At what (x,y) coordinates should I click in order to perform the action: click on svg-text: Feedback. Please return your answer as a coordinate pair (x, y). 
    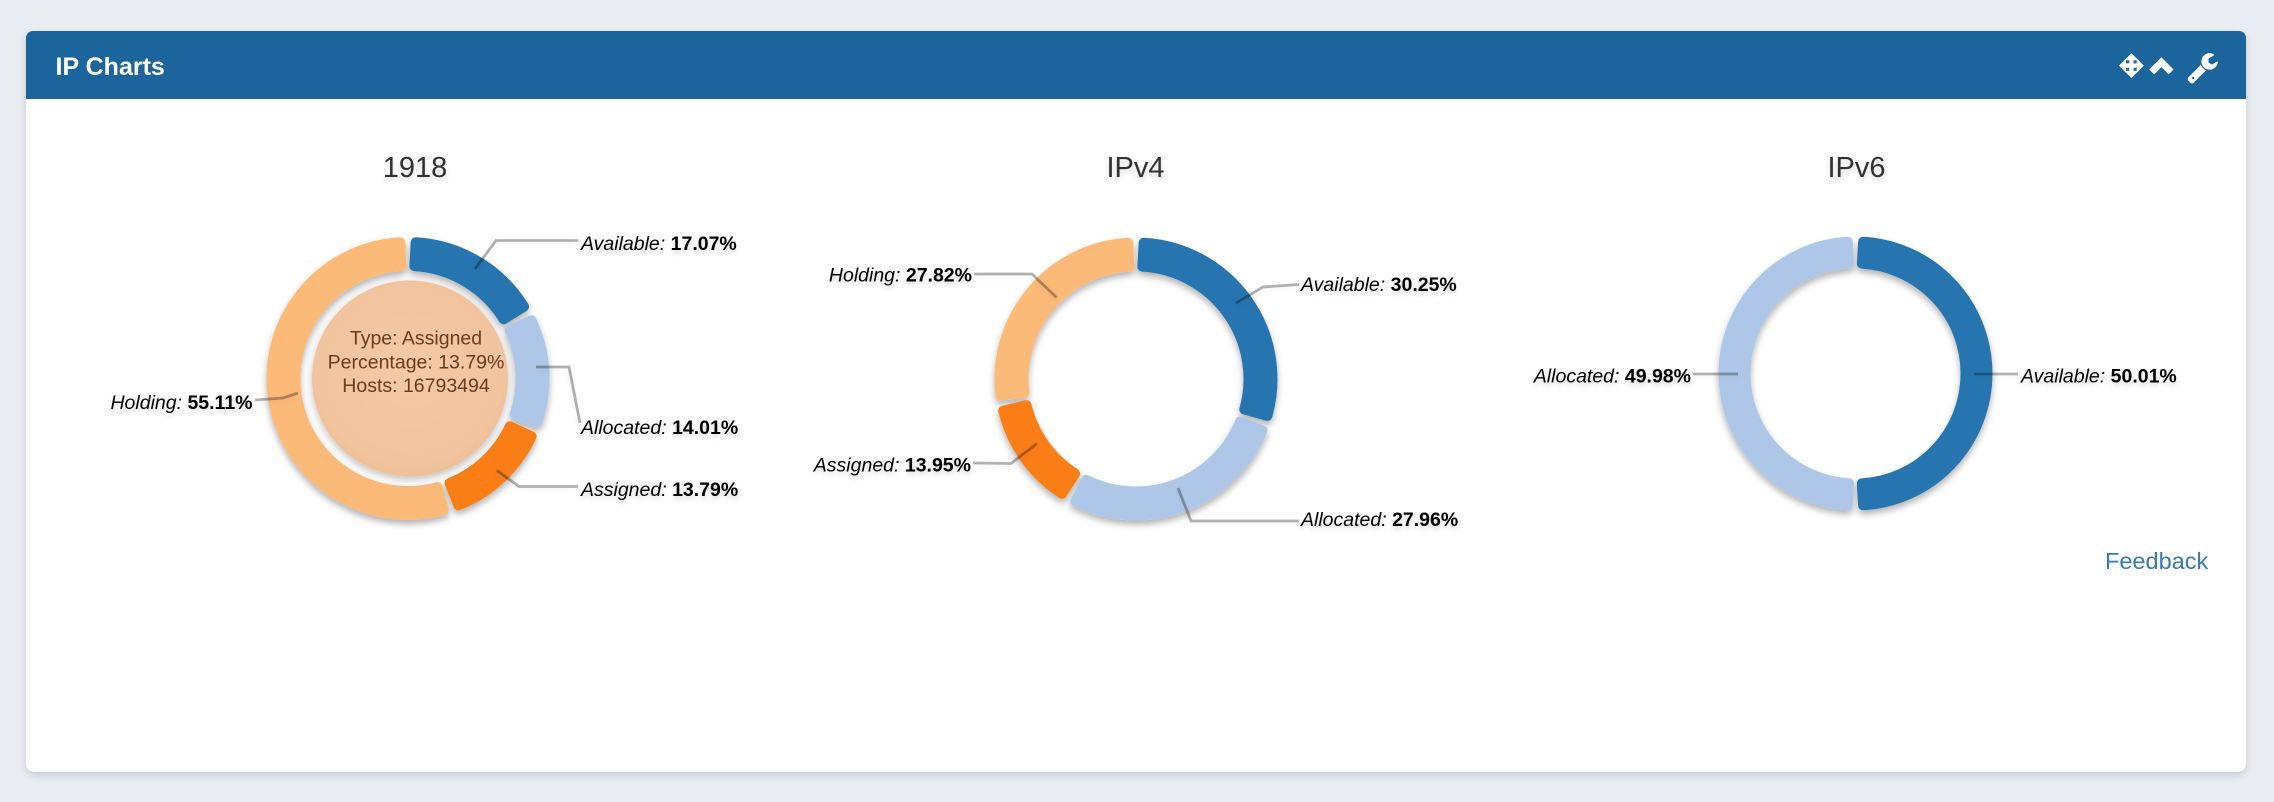
    Looking at the image, I should click on (2156, 561).